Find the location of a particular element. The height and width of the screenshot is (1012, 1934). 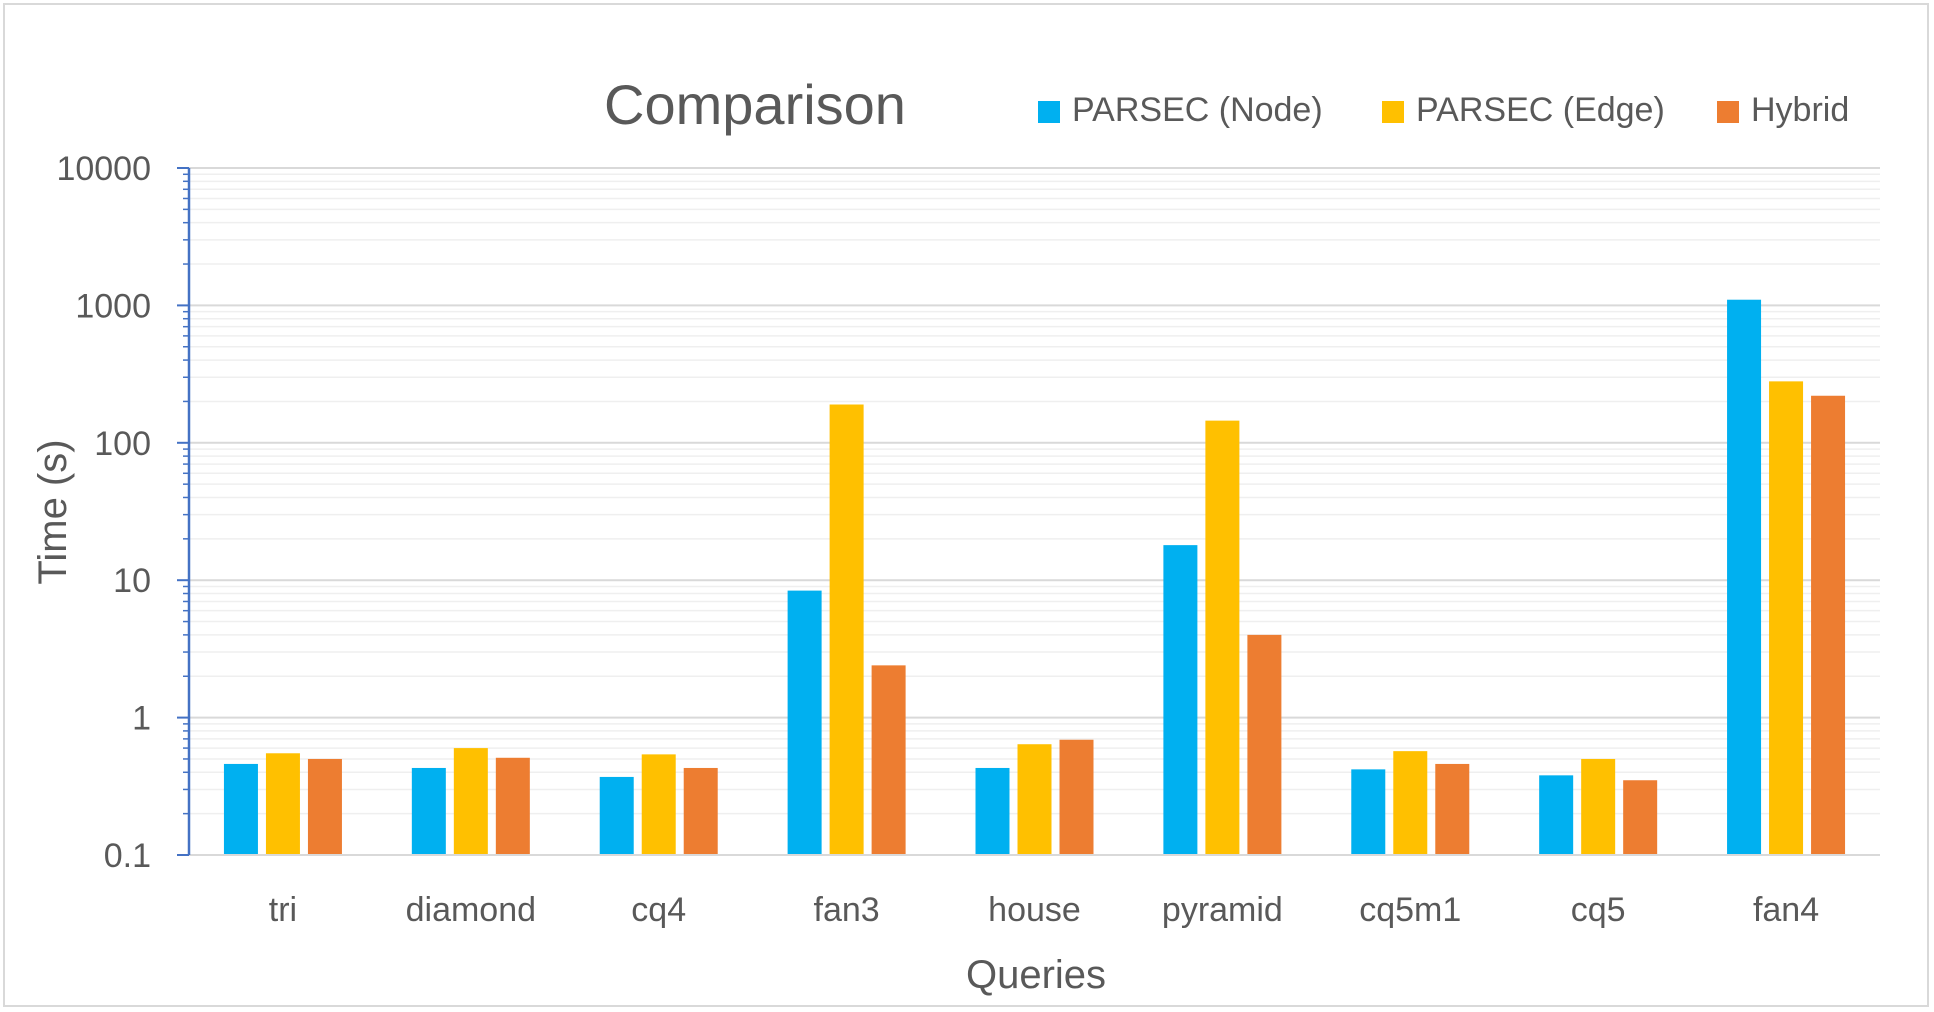

y-axis-label: Time (s) is located at coordinates (53, 511).